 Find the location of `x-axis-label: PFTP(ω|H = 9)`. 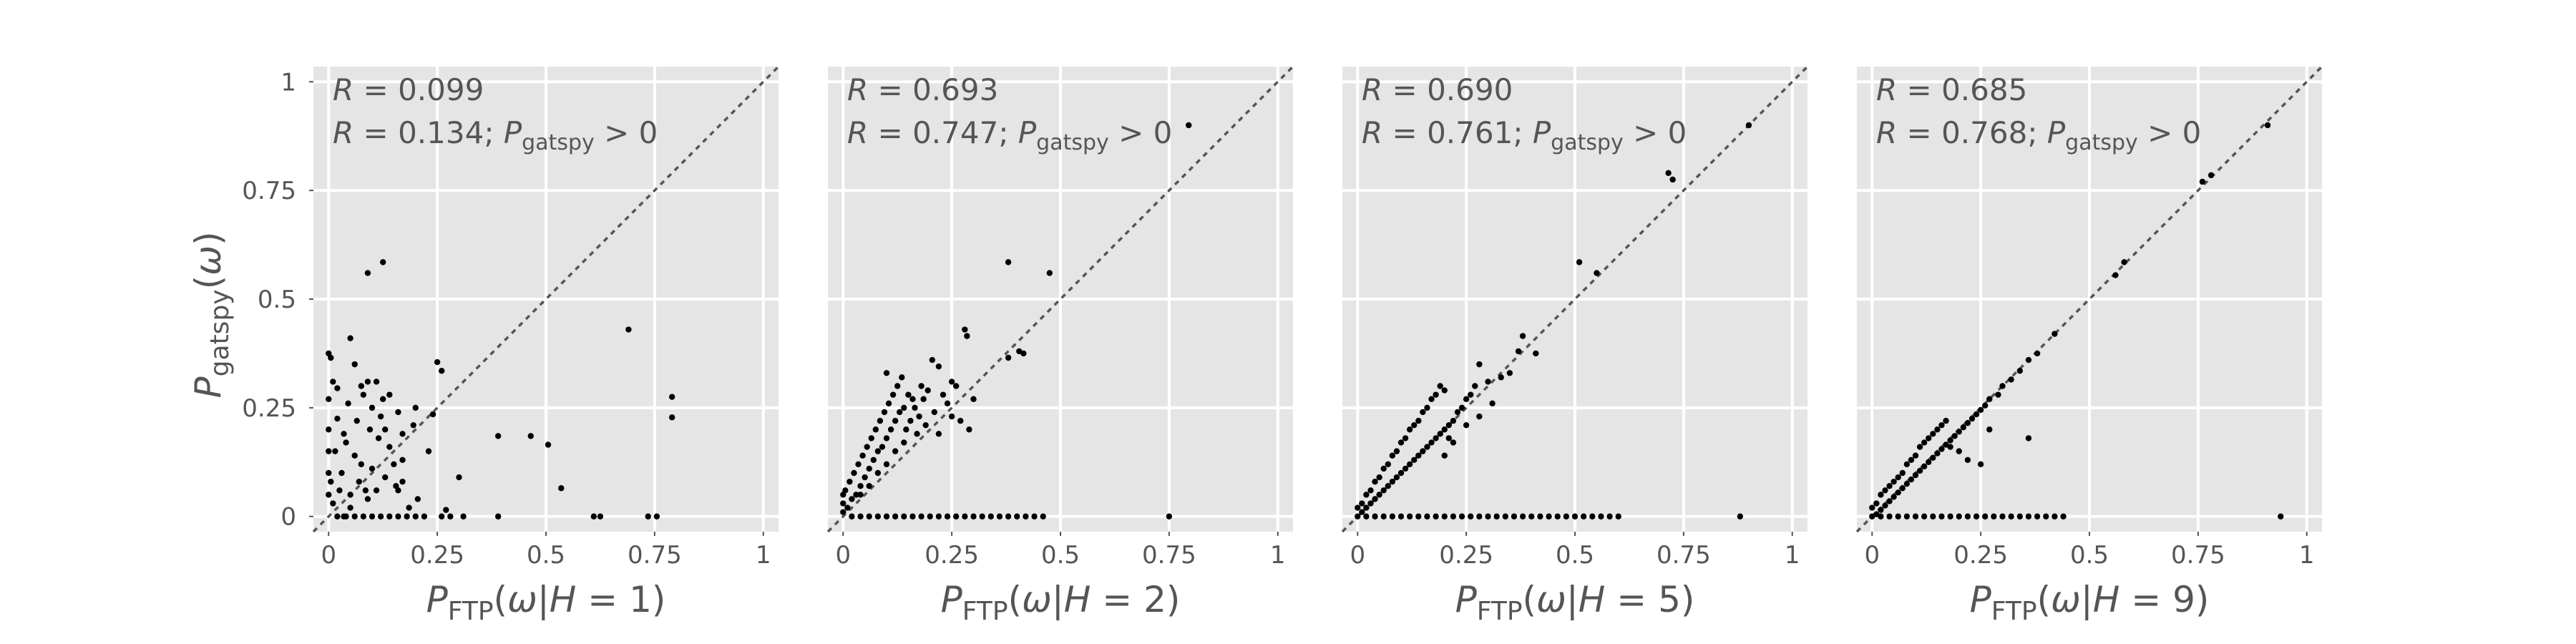

x-axis-label: PFTP(ω|H = 9) is located at coordinates (2090, 602).